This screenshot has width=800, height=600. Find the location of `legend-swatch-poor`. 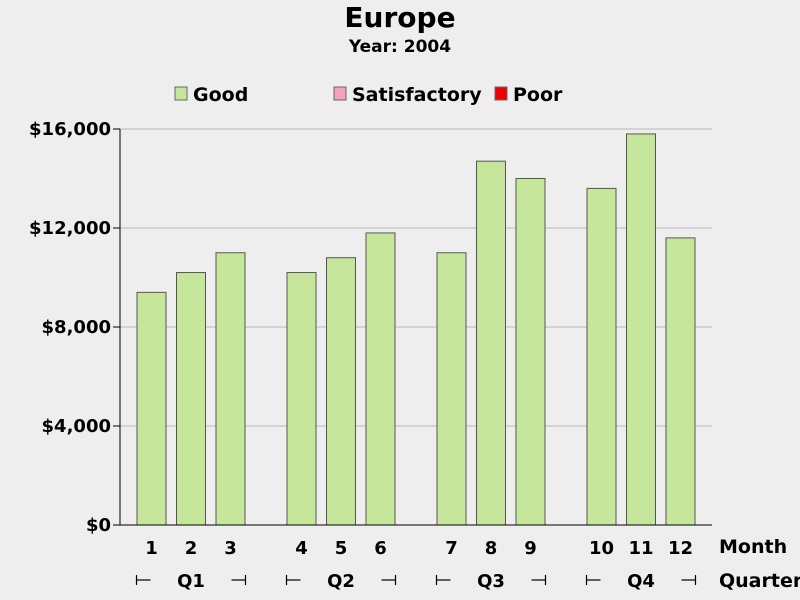

legend-swatch-poor is located at coordinates (501, 93).